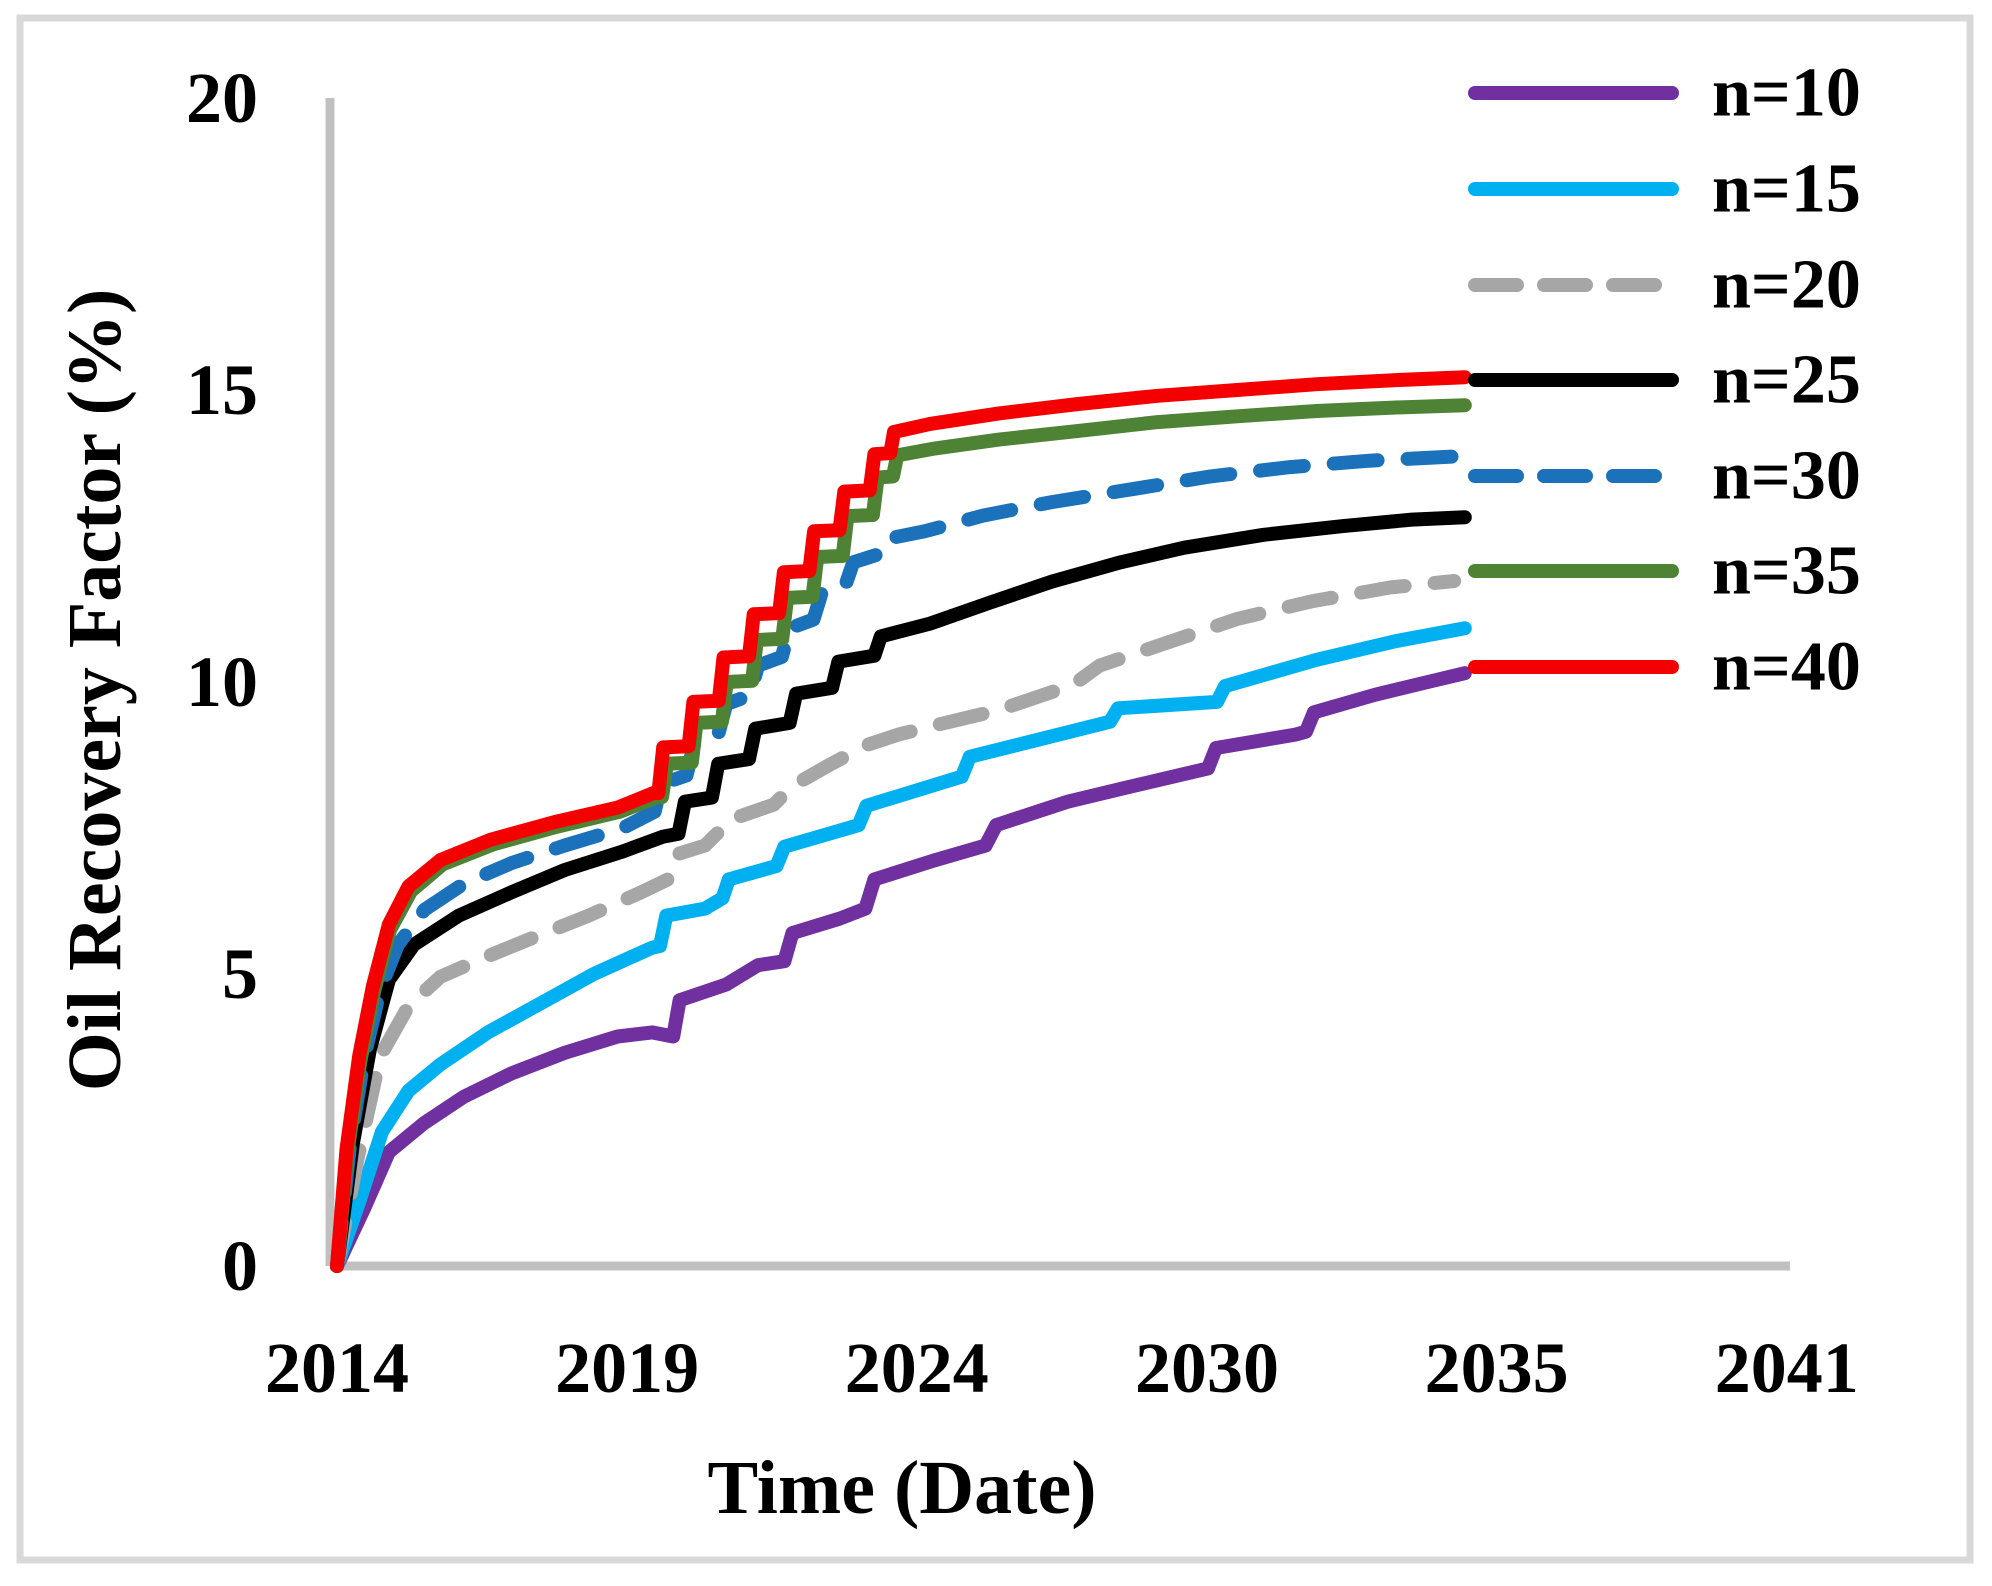 The height and width of the screenshot is (1586, 1992). I want to click on legend-item-n20: n=20, so click(1664, 285).